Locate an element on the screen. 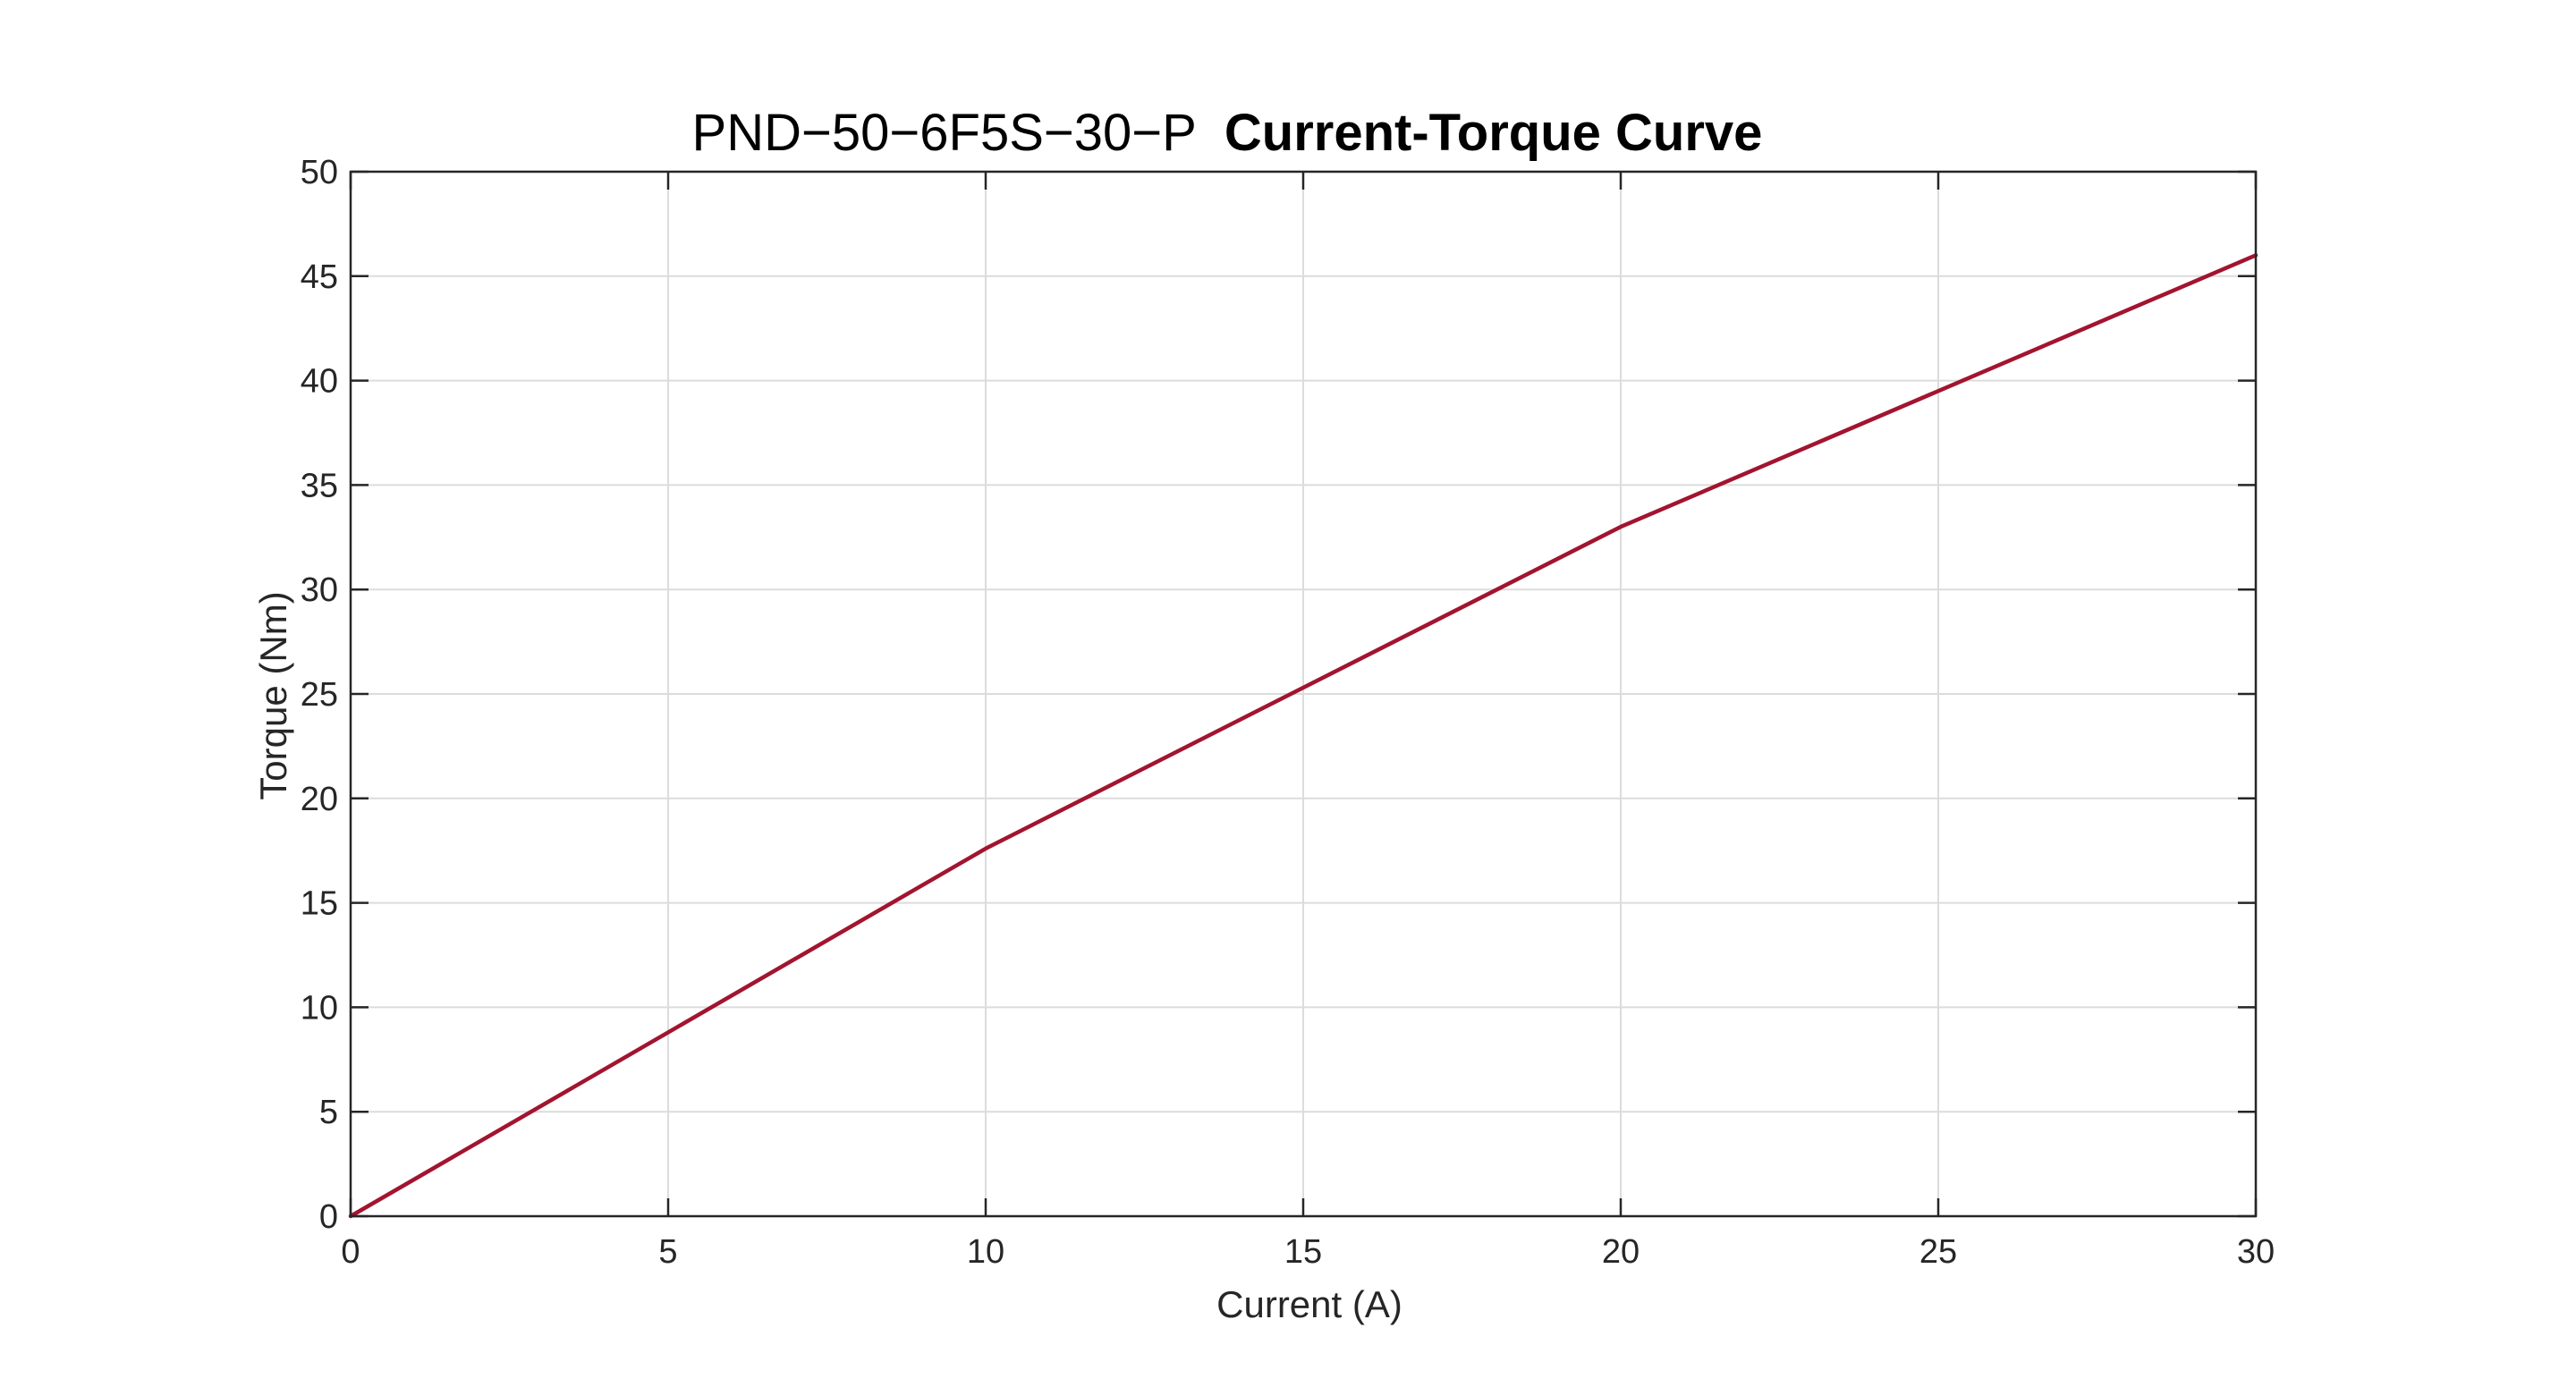  x-tick-label: 30 is located at coordinates (2256, 1252).